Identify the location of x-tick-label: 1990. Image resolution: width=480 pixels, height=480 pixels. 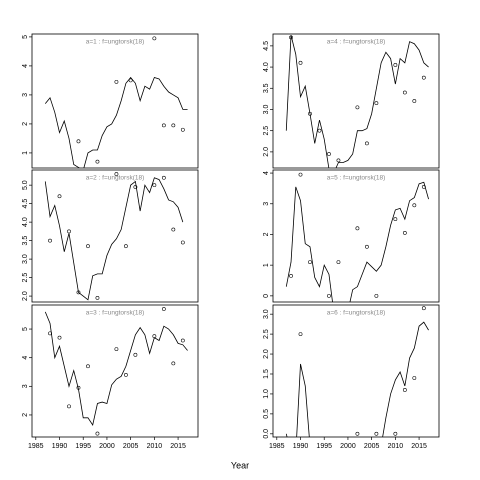
(60, 446).